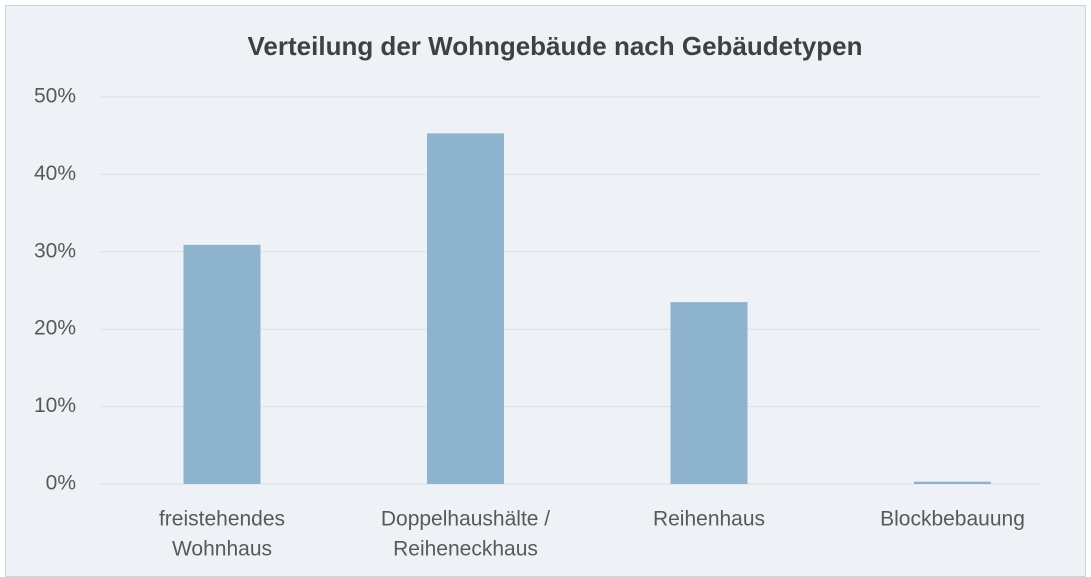  I want to click on x-tick-label: Reihenhaus, so click(709, 519).